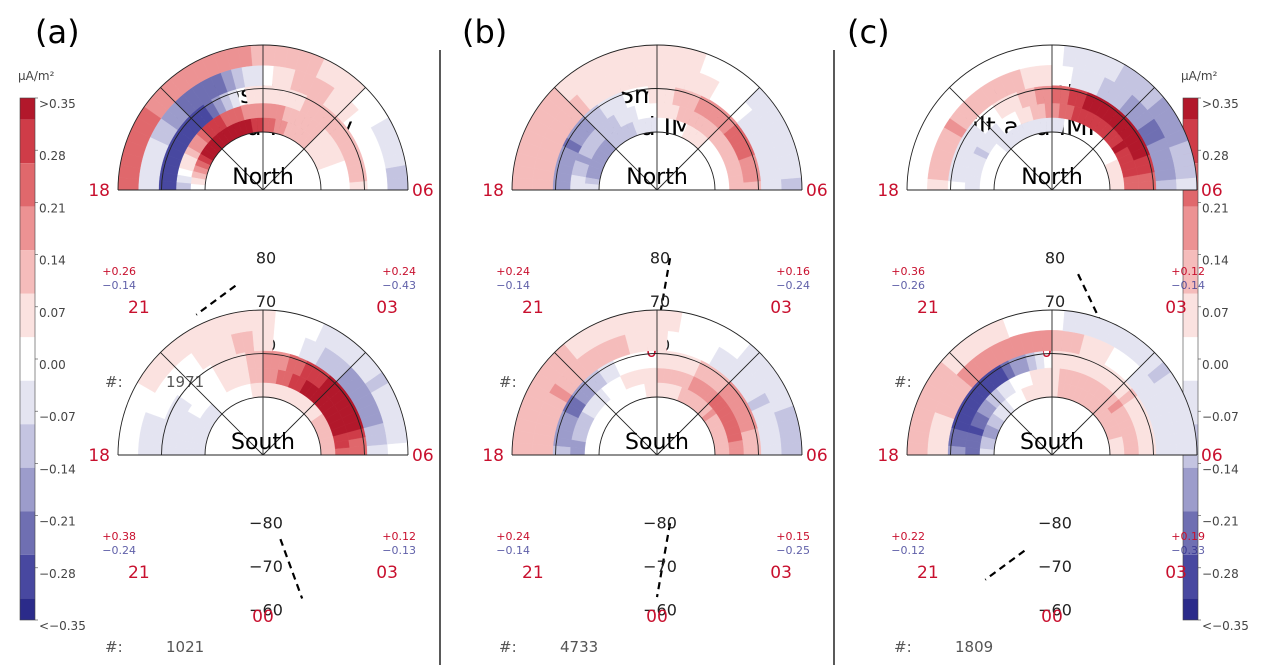 This screenshot has width=1271, height=665. What do you see at coordinates (1052, 617) in the screenshot?
I see `mlt-label: 00` at bounding box center [1052, 617].